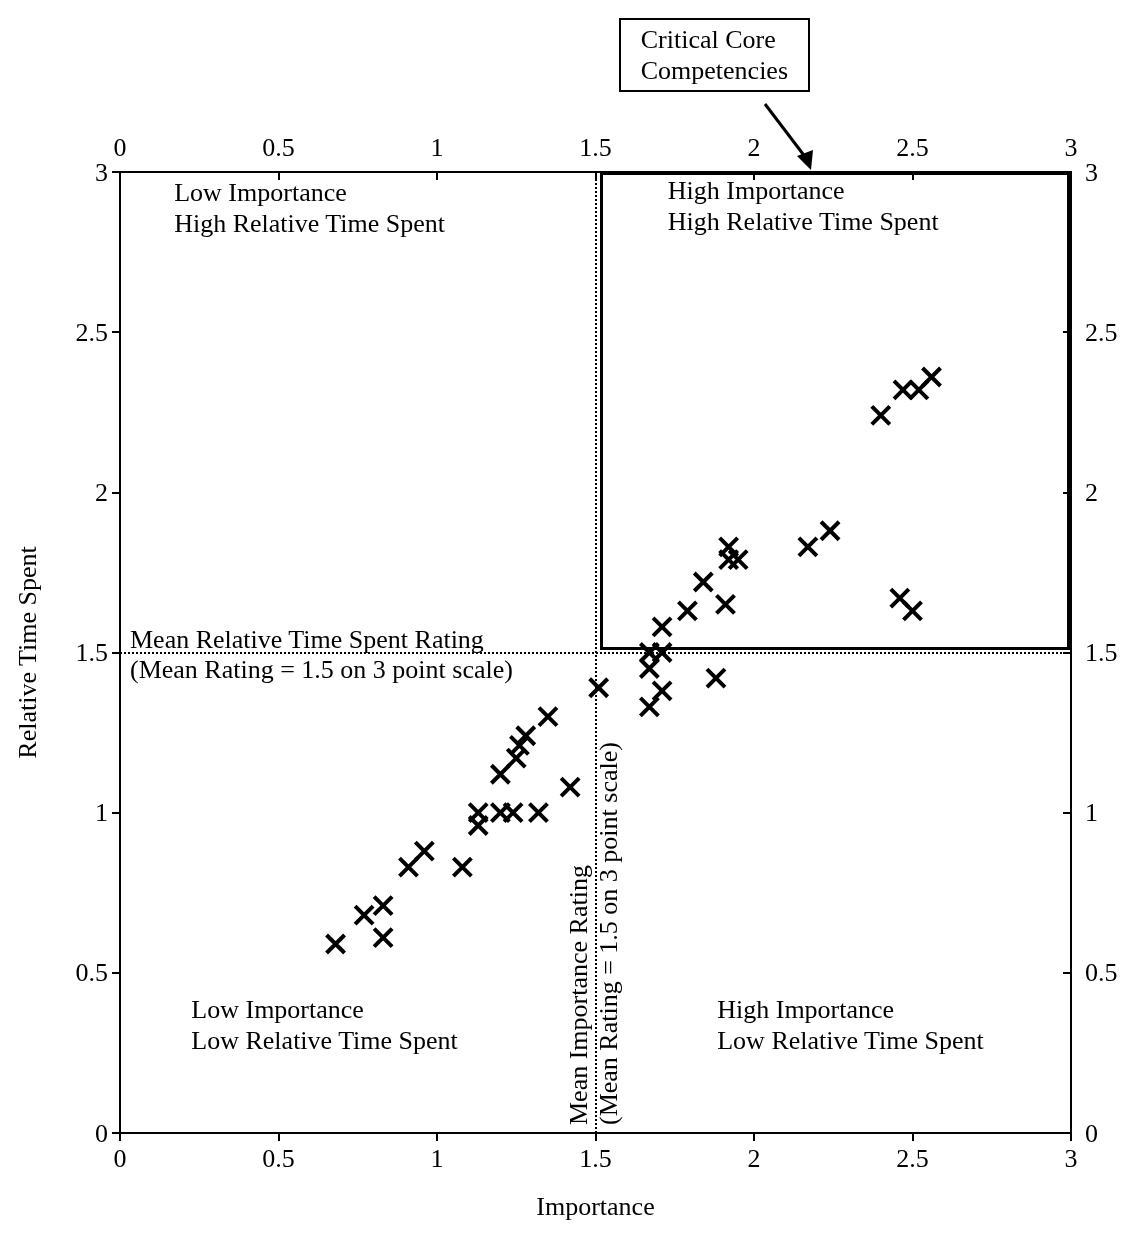 Image resolution: width=1147 pixels, height=1237 pixels. Describe the element at coordinates (1101, 652) in the screenshot. I see `y2-tick-label: 1.5` at that location.